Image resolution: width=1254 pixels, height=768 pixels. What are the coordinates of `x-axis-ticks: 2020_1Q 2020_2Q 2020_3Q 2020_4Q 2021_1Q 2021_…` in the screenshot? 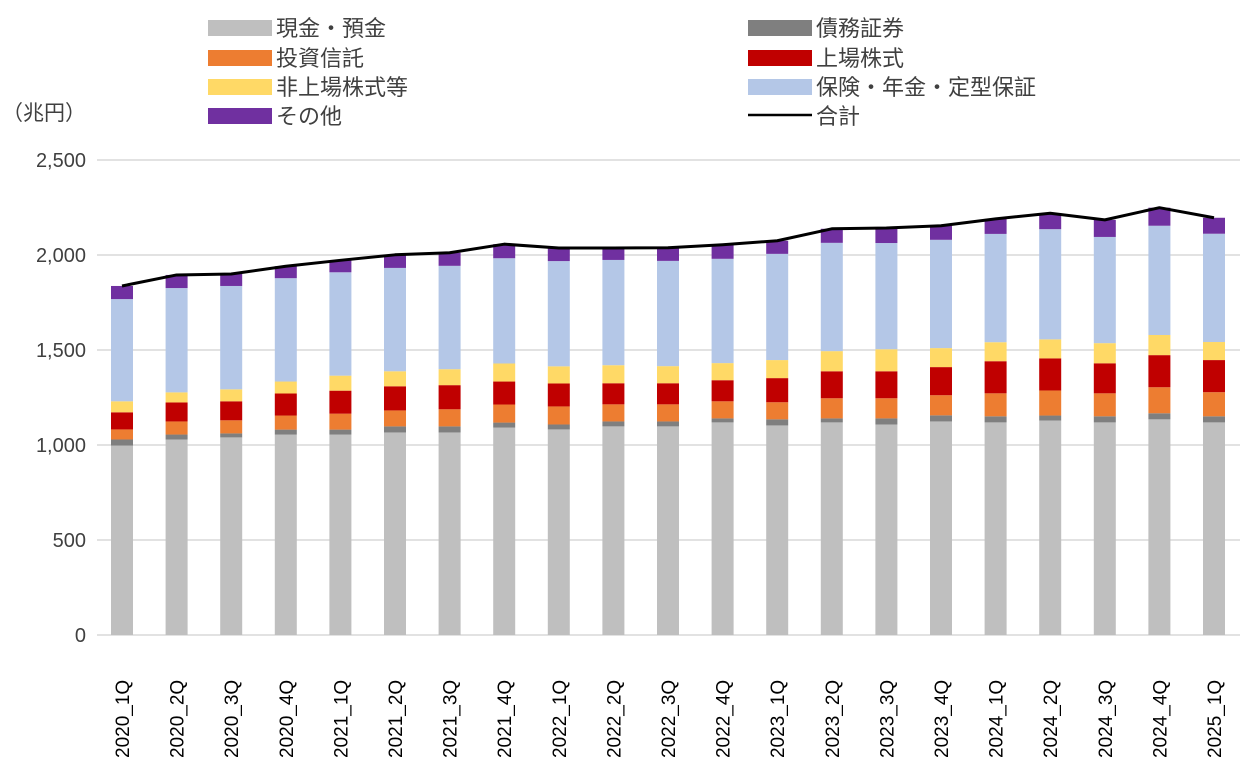 It's located at (669, 719).